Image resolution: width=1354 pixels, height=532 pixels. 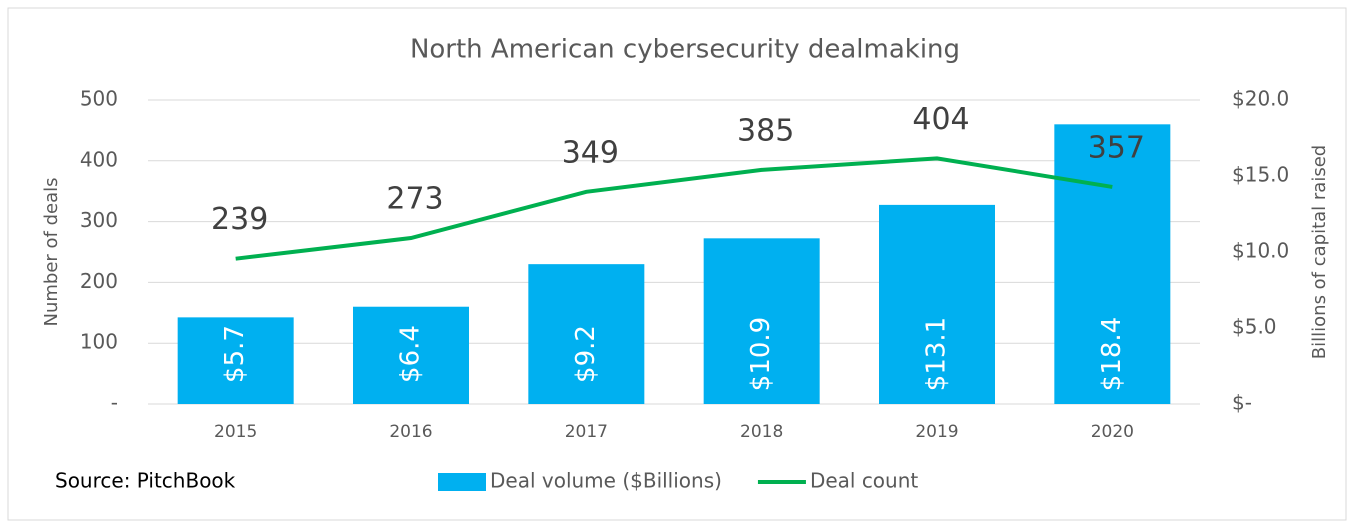 What do you see at coordinates (1260, 99) in the screenshot?
I see `y2-tick-label: $20.0` at bounding box center [1260, 99].